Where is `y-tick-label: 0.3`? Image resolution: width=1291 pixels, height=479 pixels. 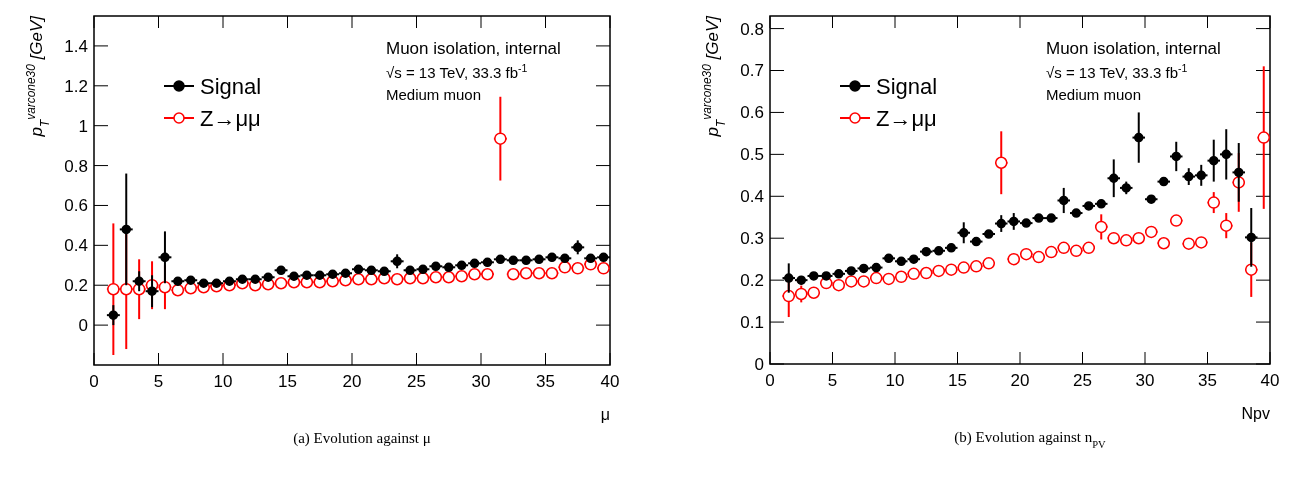 y-tick-label: 0.3 is located at coordinates (752, 239).